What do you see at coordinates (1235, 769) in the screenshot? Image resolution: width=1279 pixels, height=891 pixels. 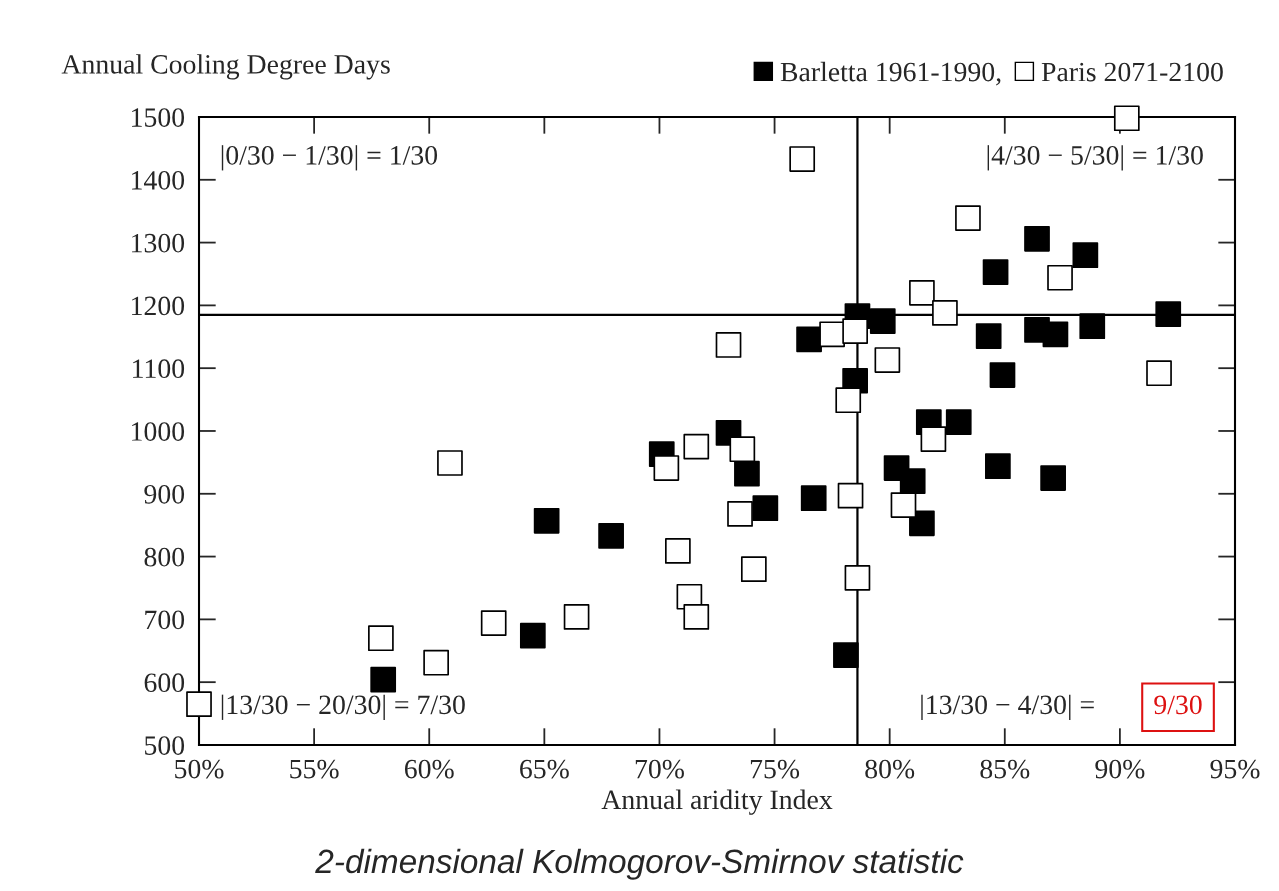 I see `x-tick-label: 95%` at bounding box center [1235, 769].